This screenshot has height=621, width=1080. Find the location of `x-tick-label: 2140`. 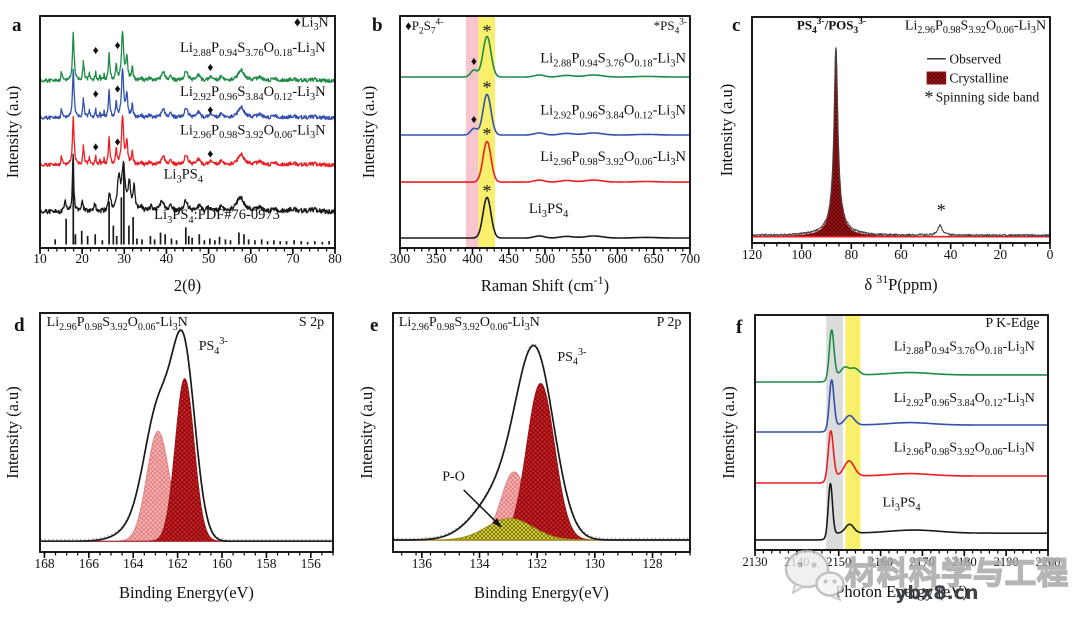

x-tick-label: 2140 is located at coordinates (796, 562).